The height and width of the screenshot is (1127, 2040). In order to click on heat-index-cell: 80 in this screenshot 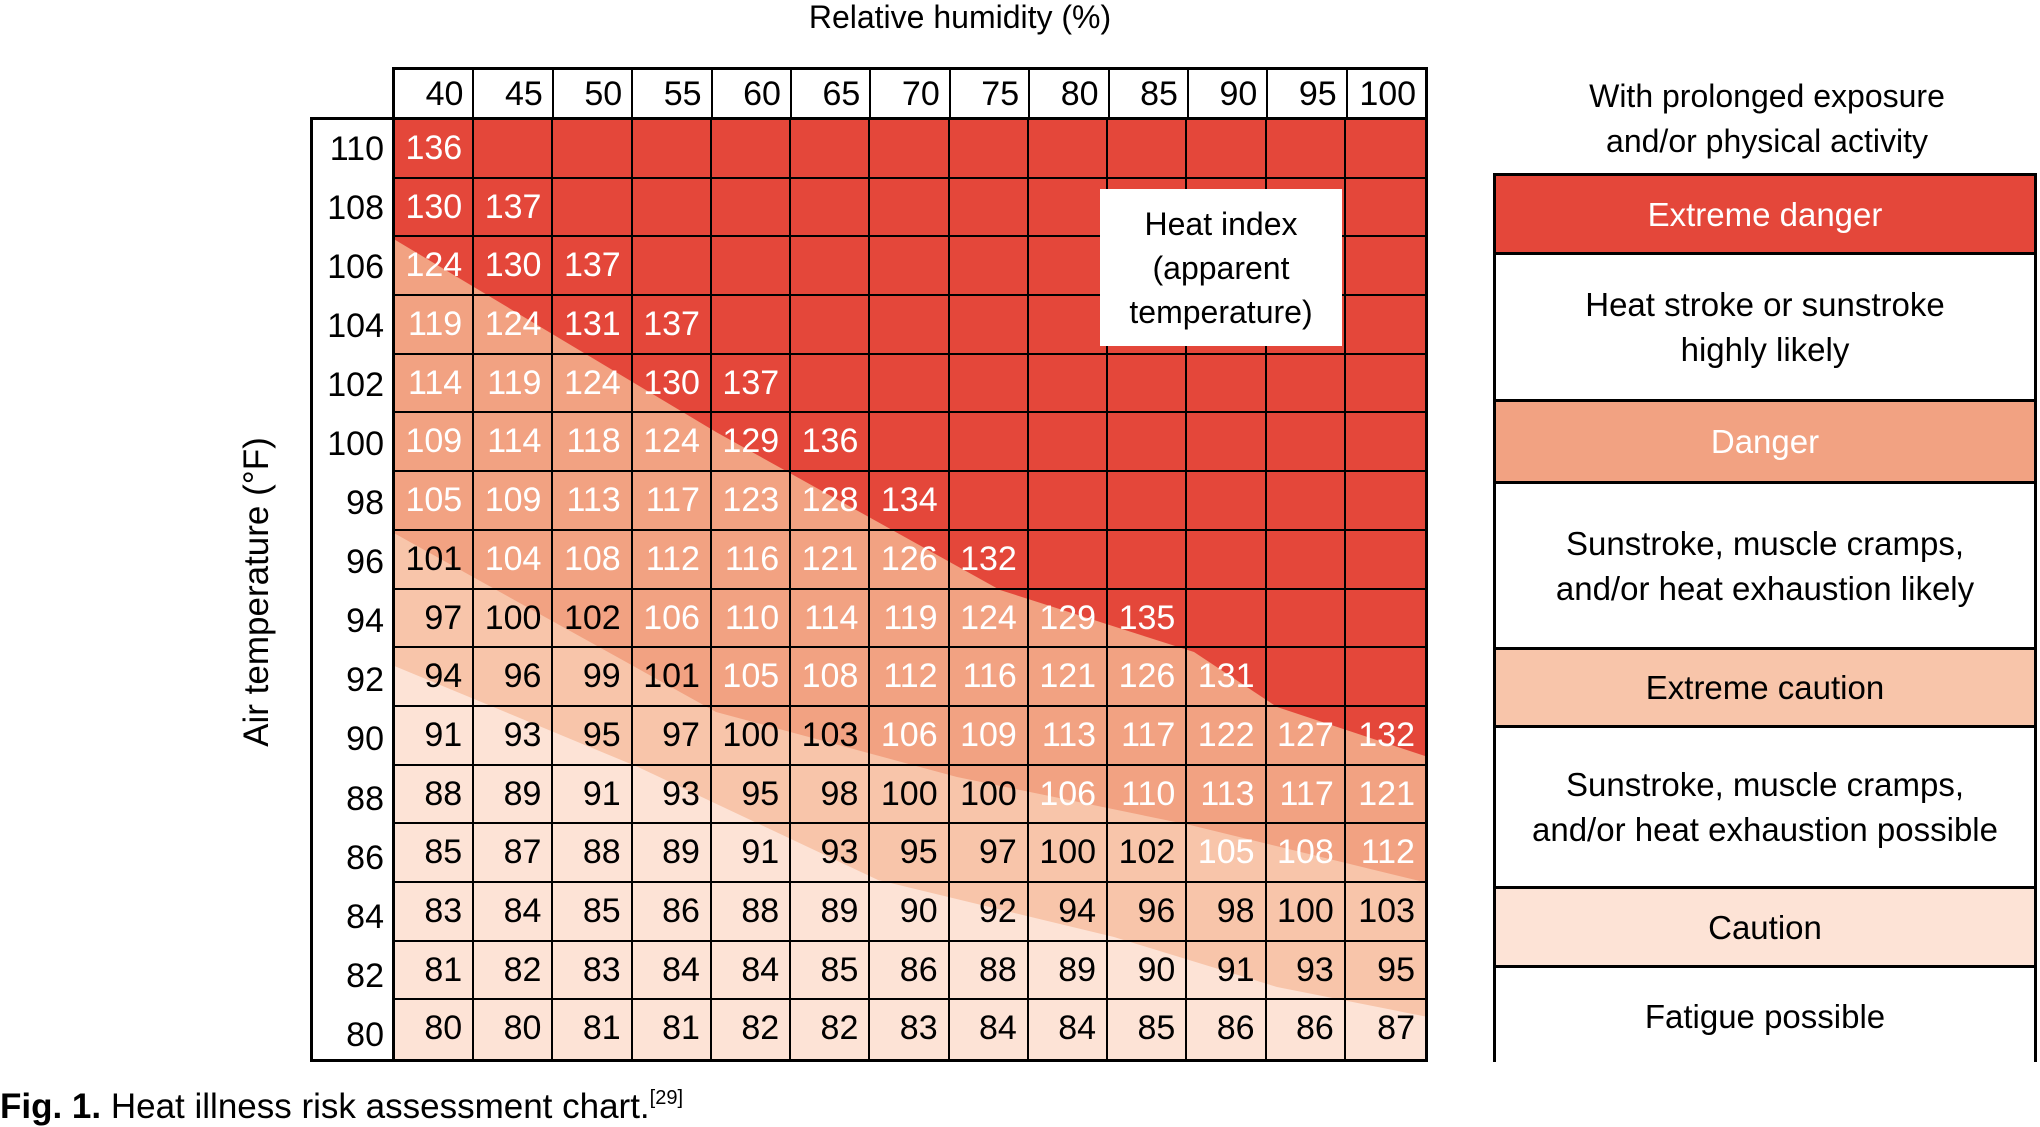, I will do `click(514, 1029)`.